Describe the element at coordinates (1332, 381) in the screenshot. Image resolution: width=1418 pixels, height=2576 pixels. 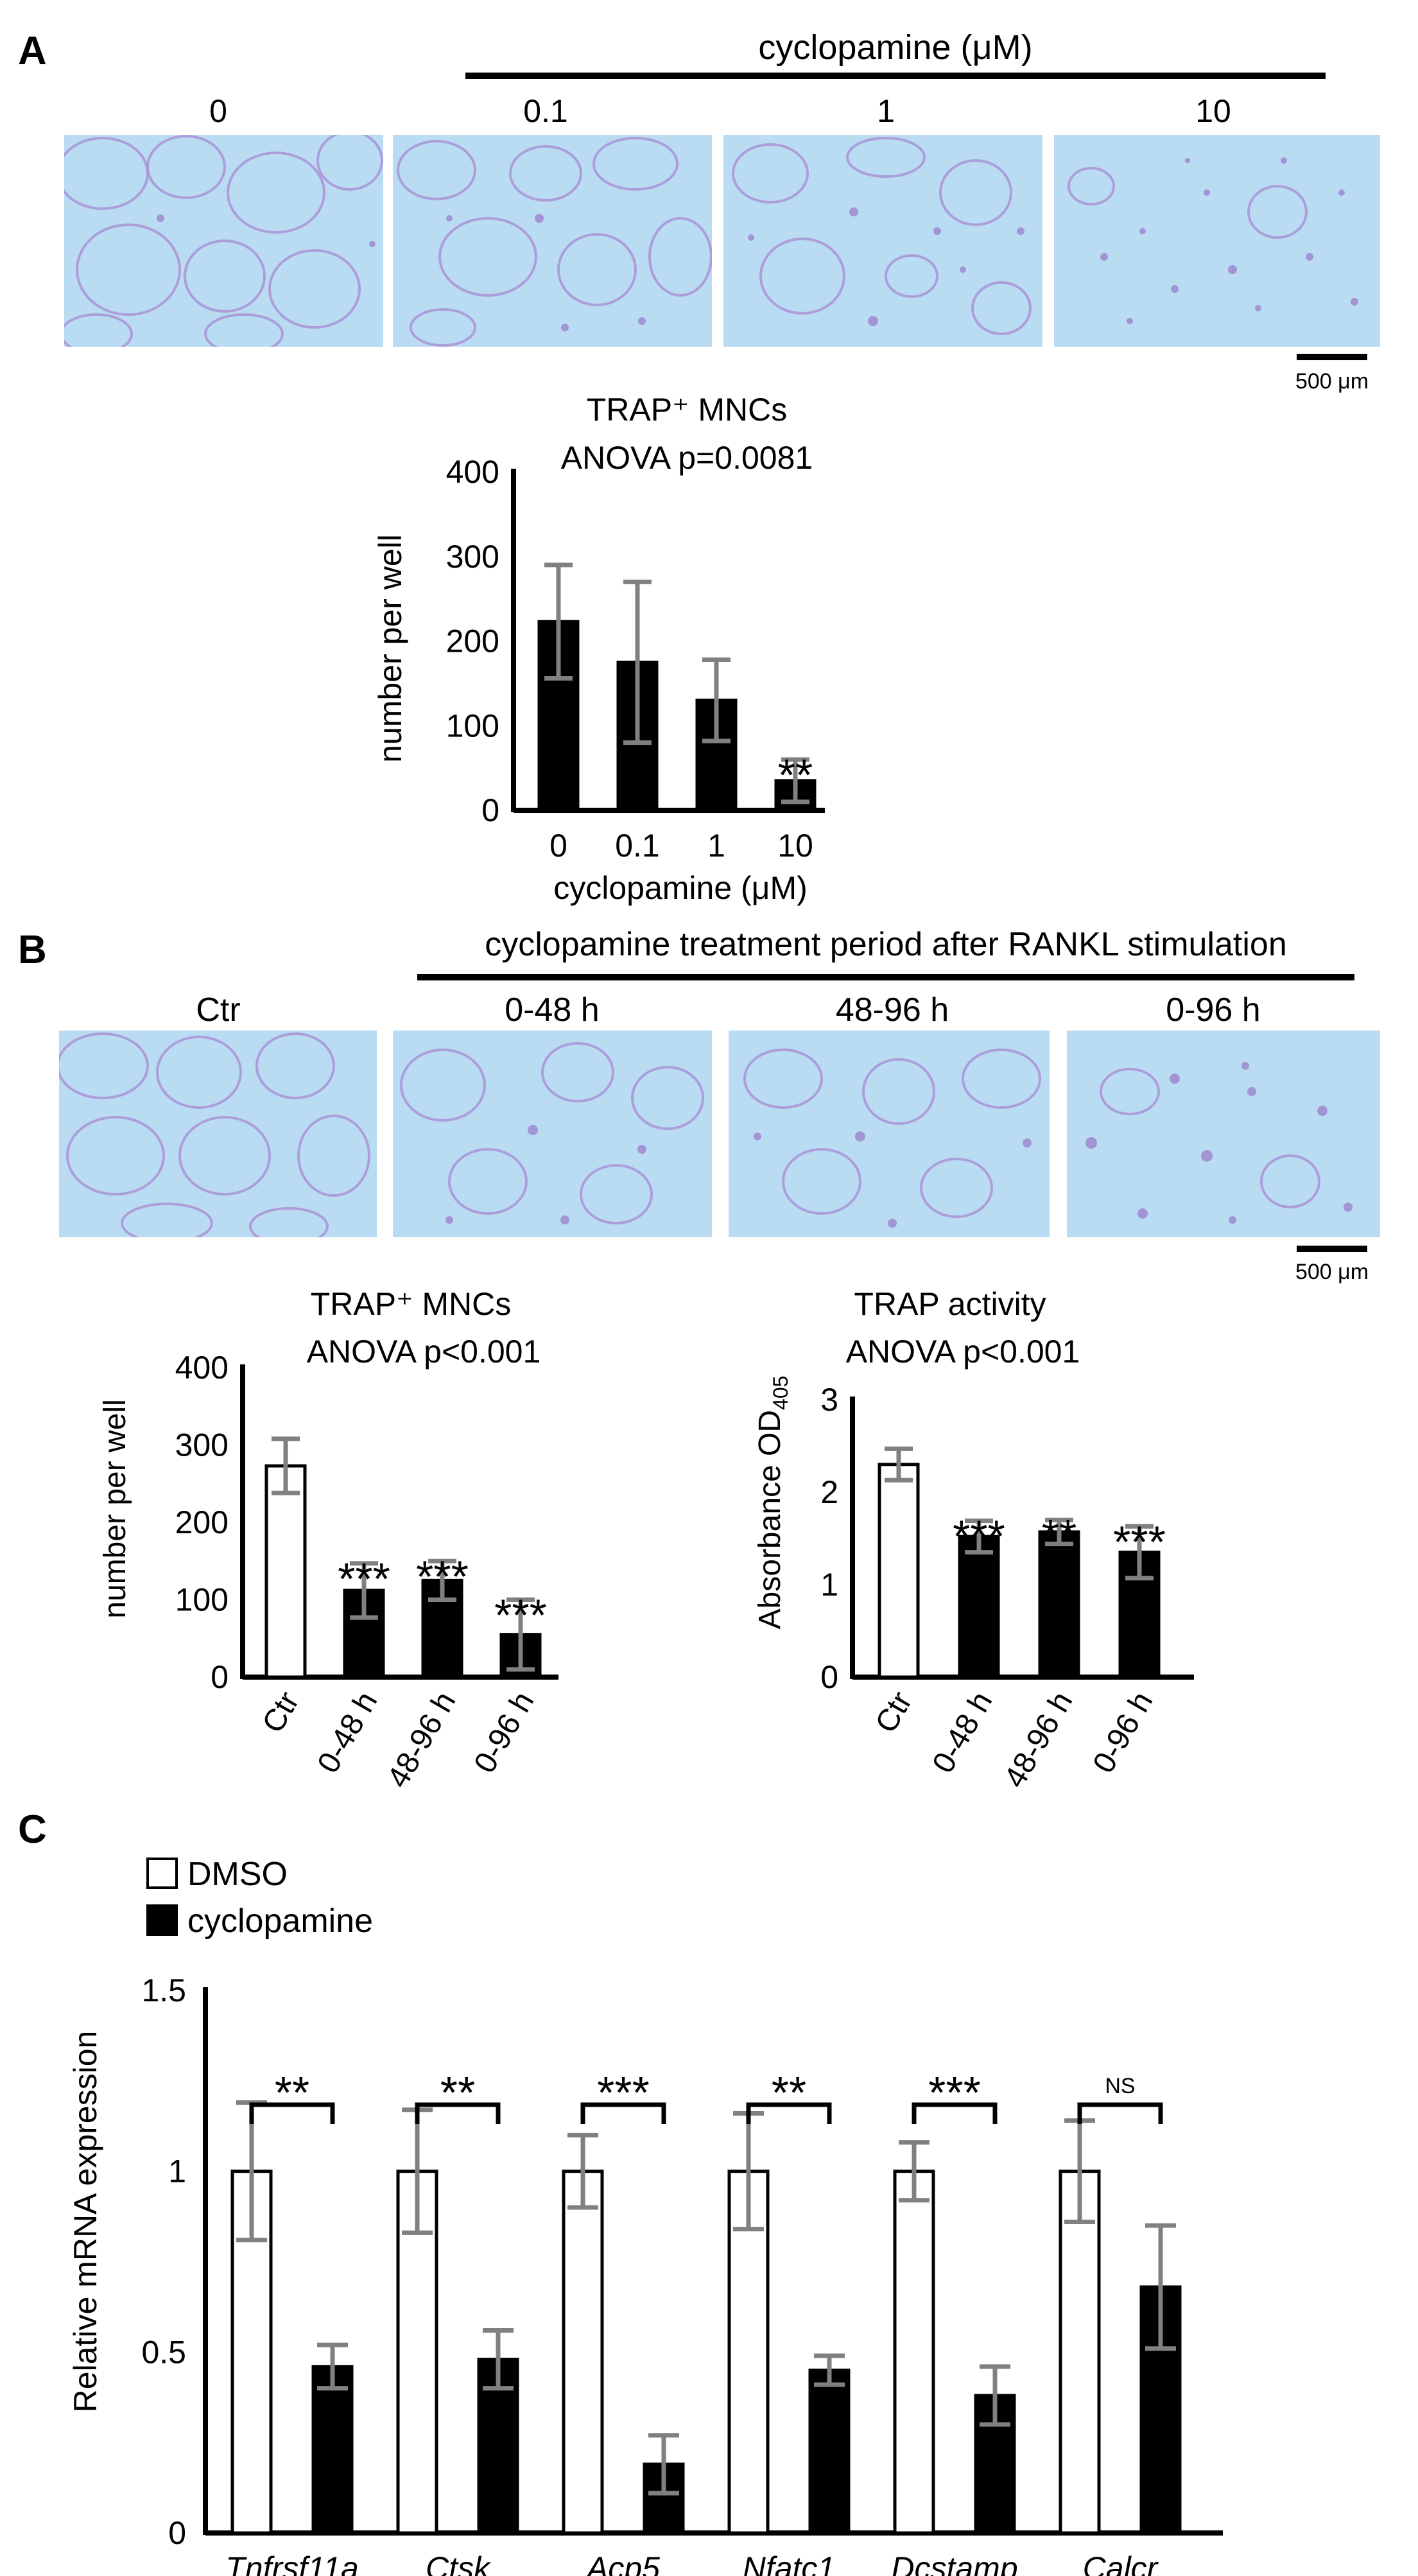
I see `panel-a-scale-label: 500 μm` at that location.